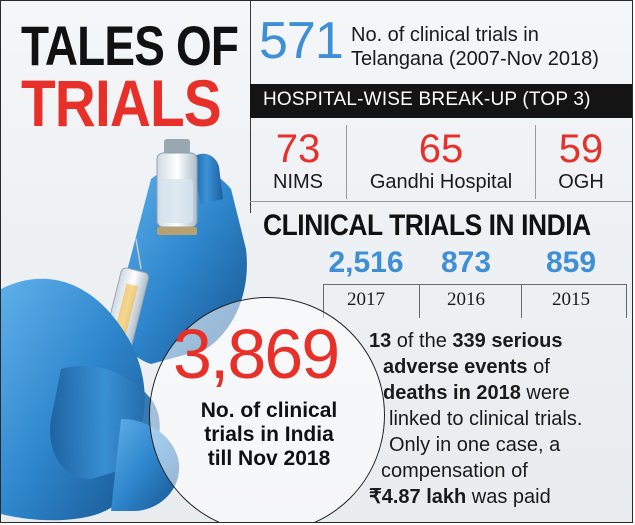  What do you see at coordinates (418, 497) in the screenshot?
I see `compensation-amount: ₹4.87 lakh` at bounding box center [418, 497].